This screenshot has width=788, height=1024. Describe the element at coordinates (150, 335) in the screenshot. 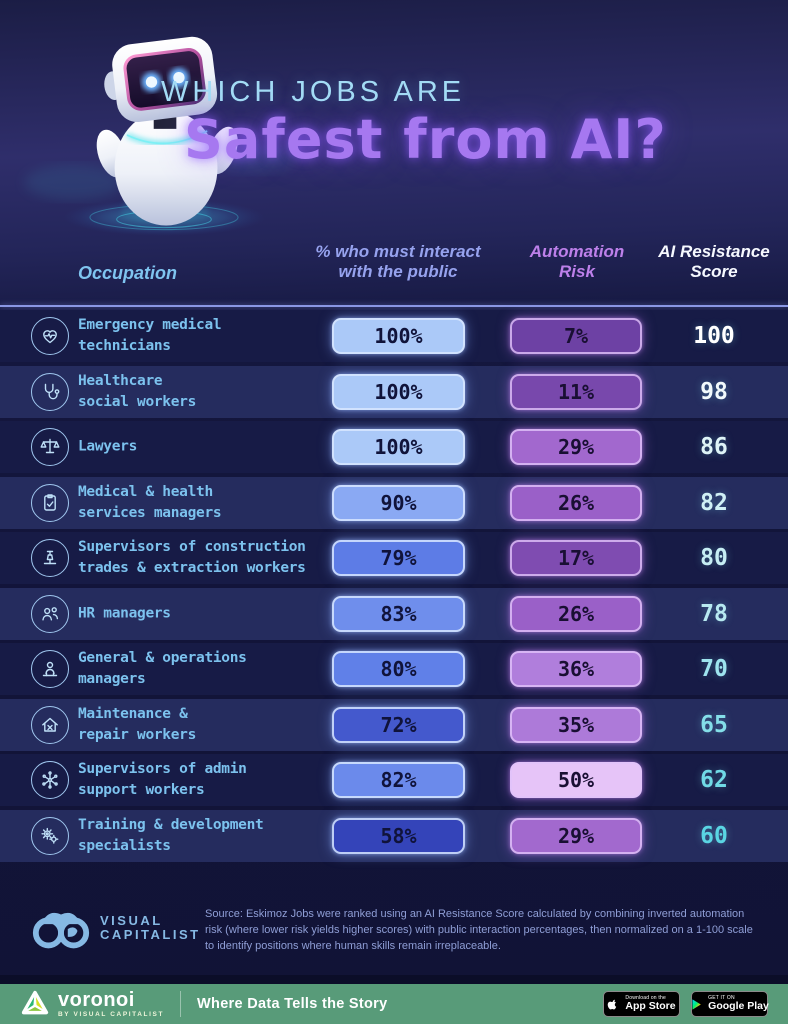

I see `occupation-label: Emergency medical technicians` at that location.